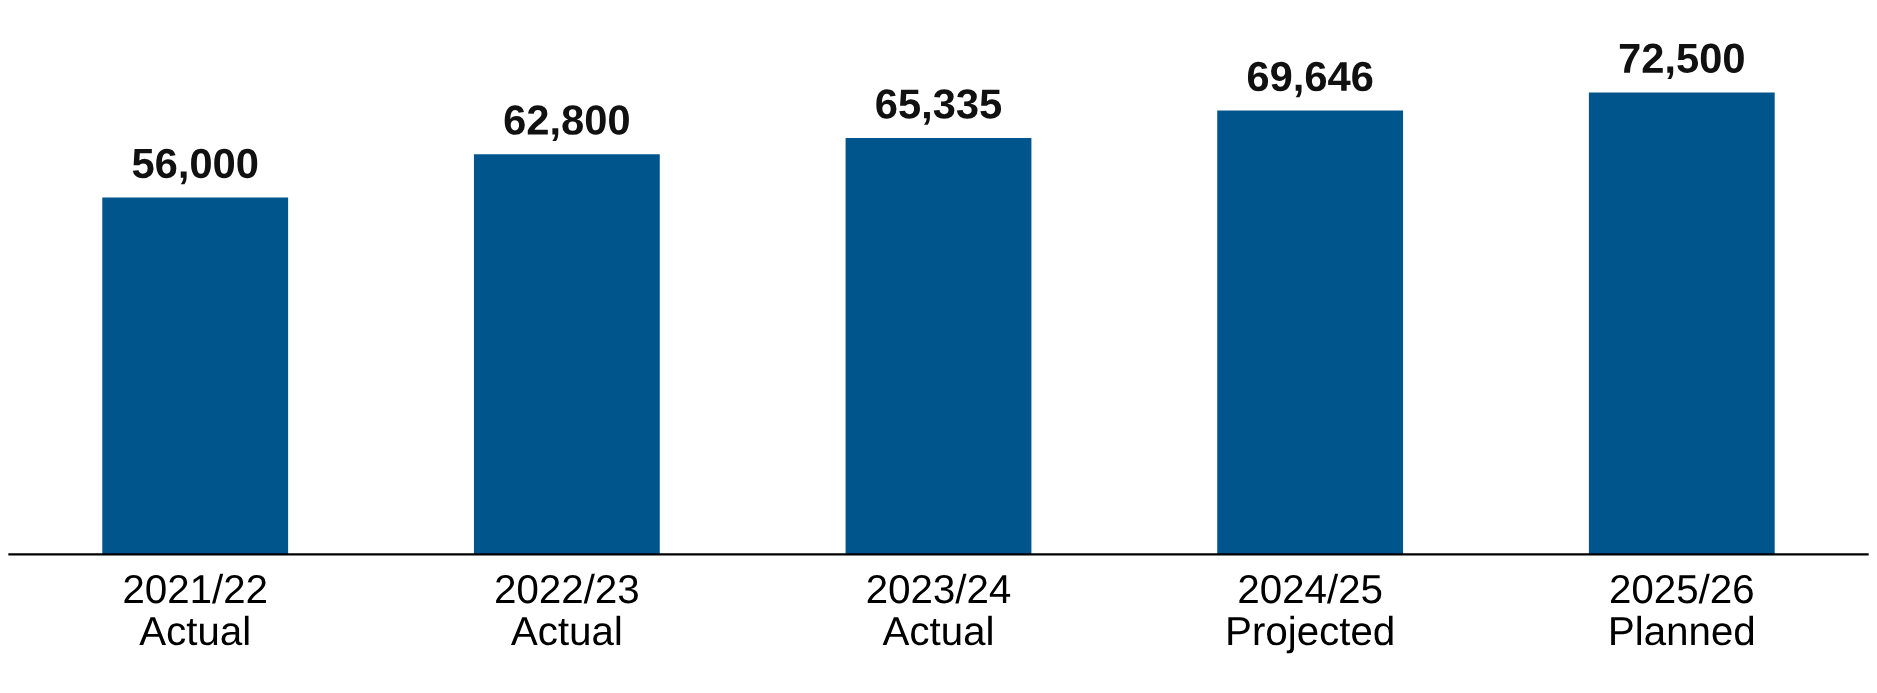 This screenshot has height=693, width=1877. What do you see at coordinates (195, 166) in the screenshot?
I see `data-label: 56,000` at bounding box center [195, 166].